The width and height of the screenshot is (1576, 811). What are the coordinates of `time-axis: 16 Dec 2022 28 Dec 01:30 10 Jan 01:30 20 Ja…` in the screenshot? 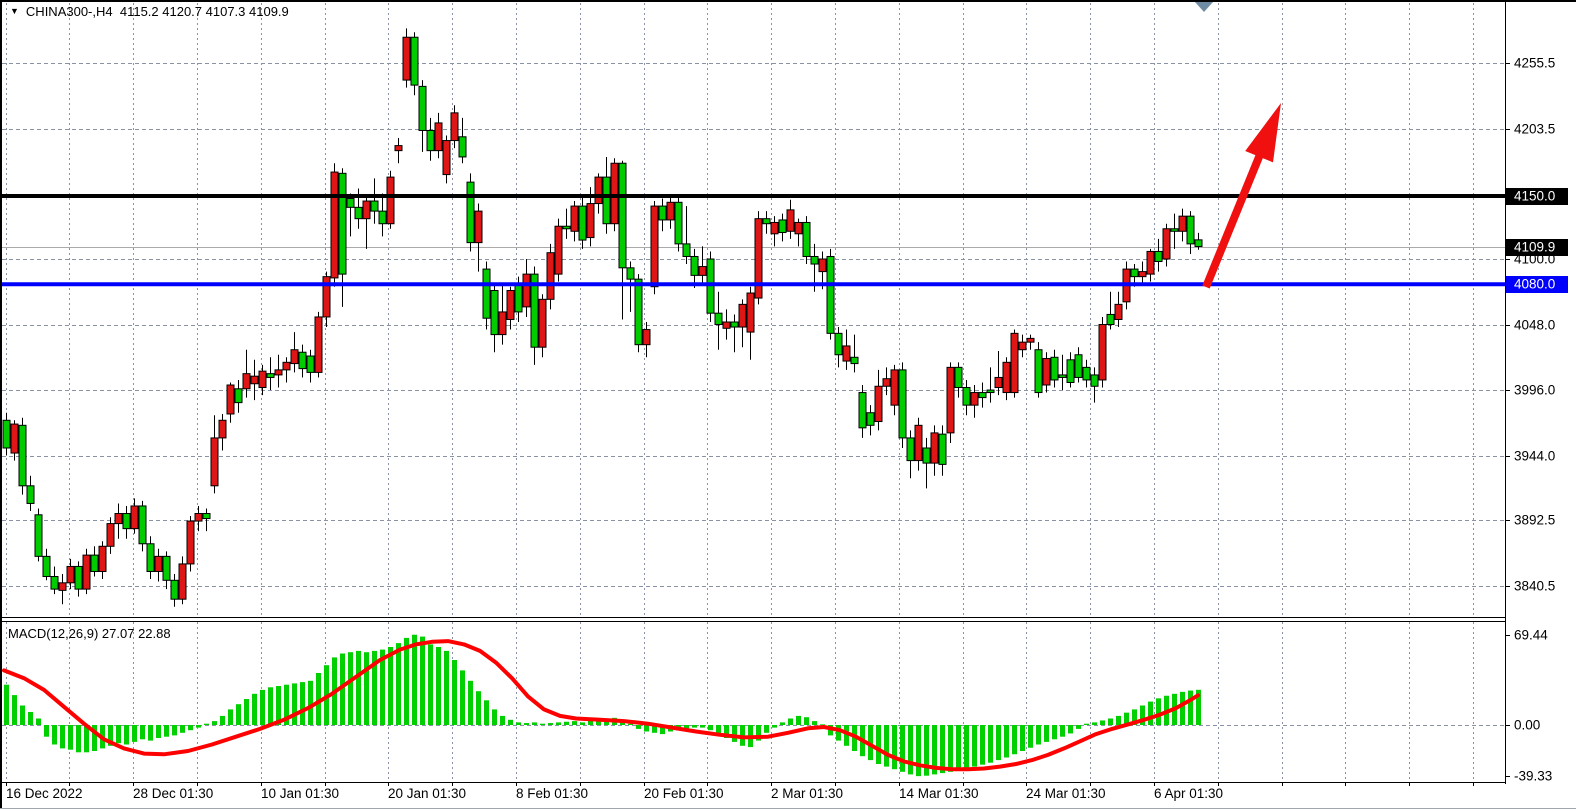 It's located at (740, 791).